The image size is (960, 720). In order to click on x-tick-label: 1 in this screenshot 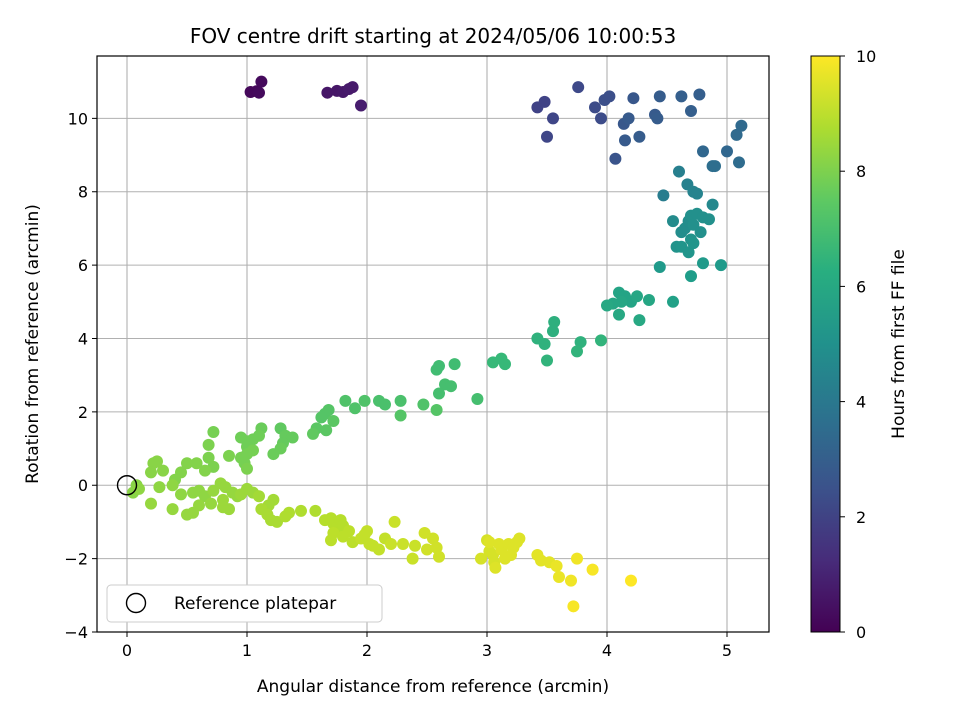, I will do `click(247, 650)`.